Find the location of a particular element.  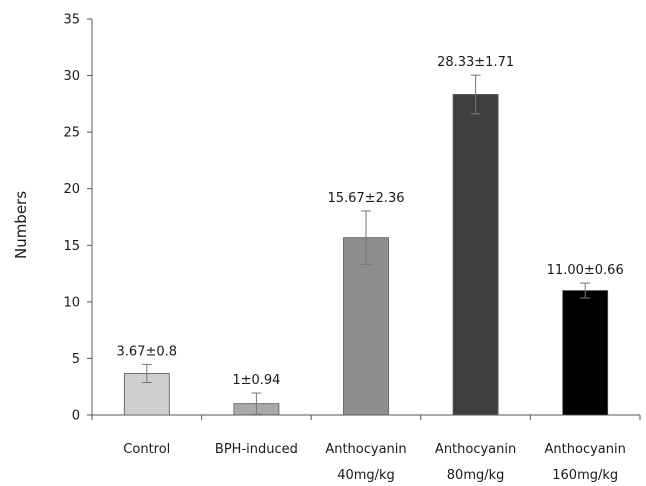

data-label: 1±0.94 is located at coordinates (256, 380).